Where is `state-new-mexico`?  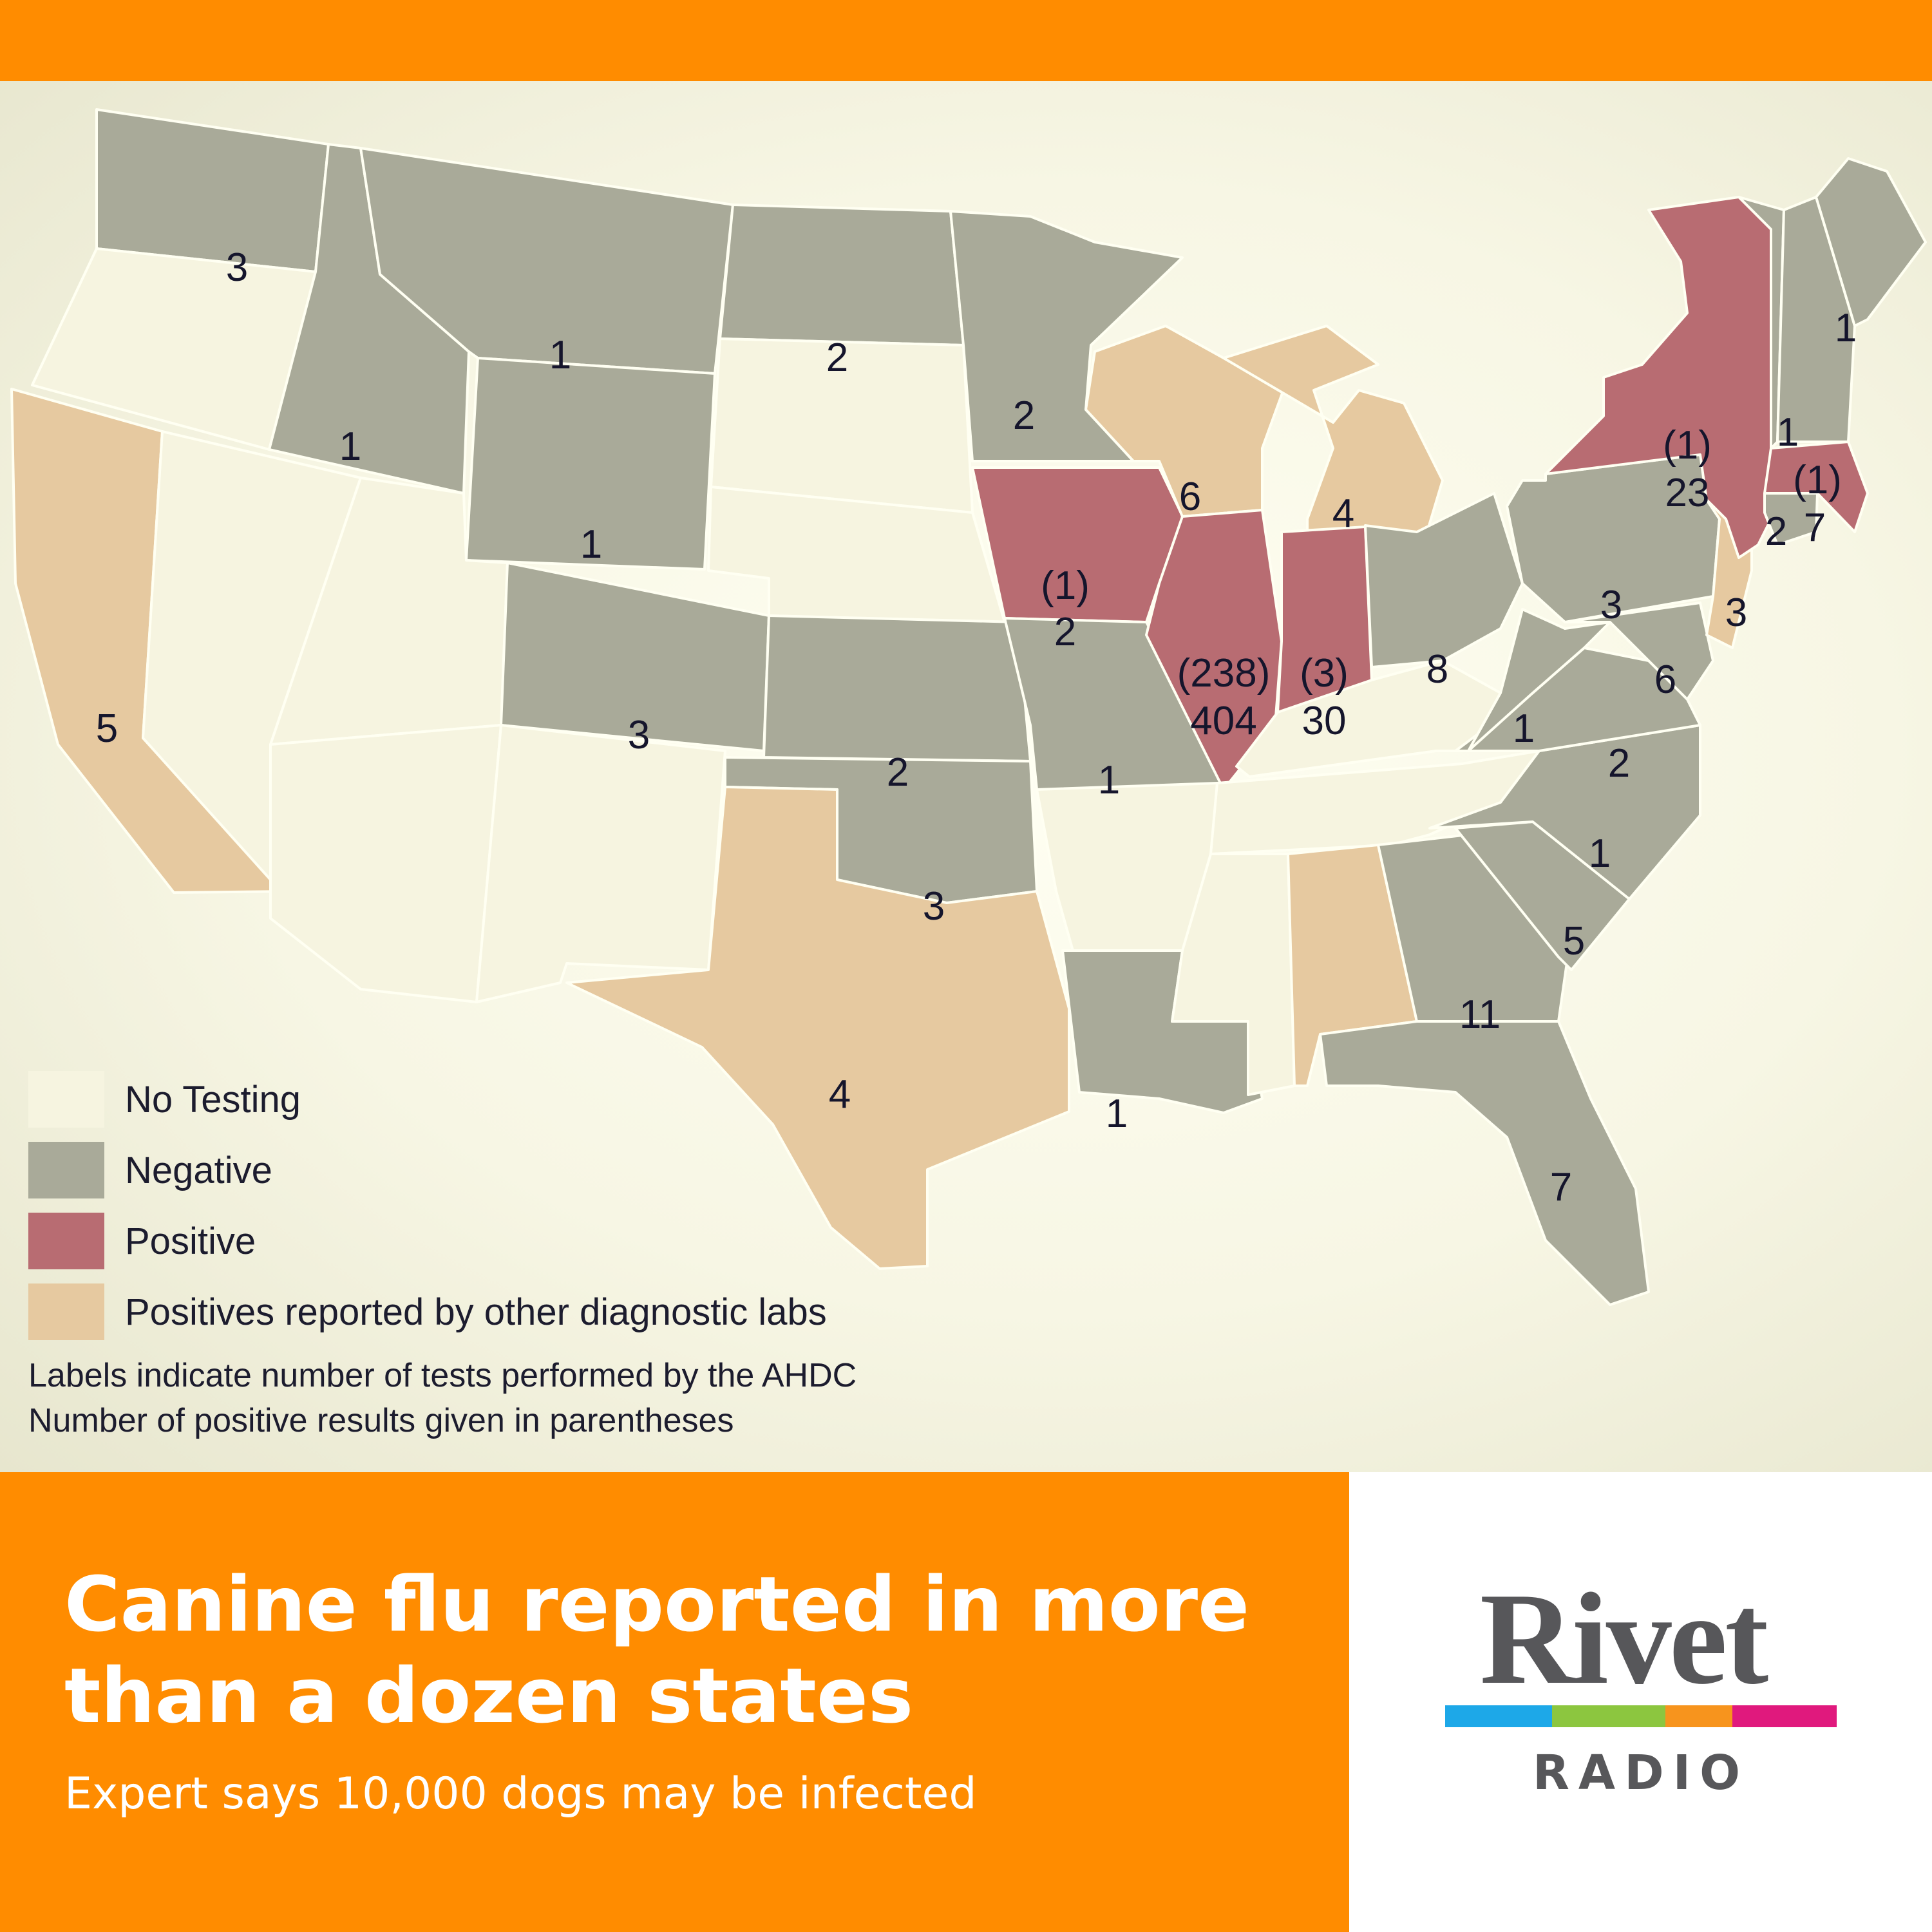
state-new-mexico is located at coordinates (601, 863).